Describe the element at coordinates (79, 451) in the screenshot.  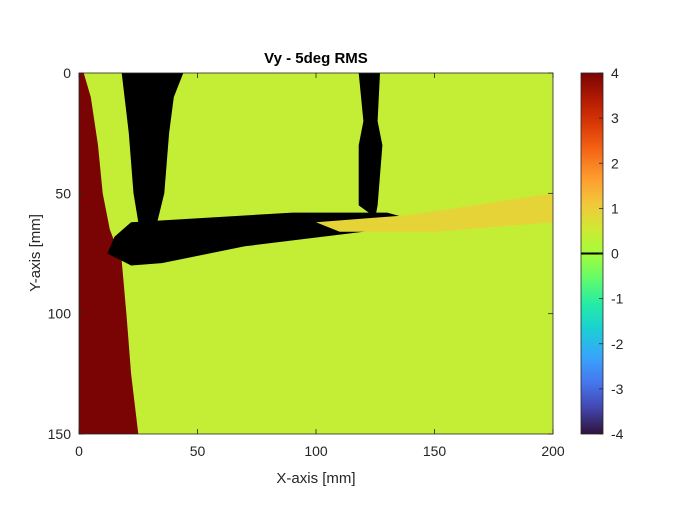
I see `x-tick-label: 0` at that location.